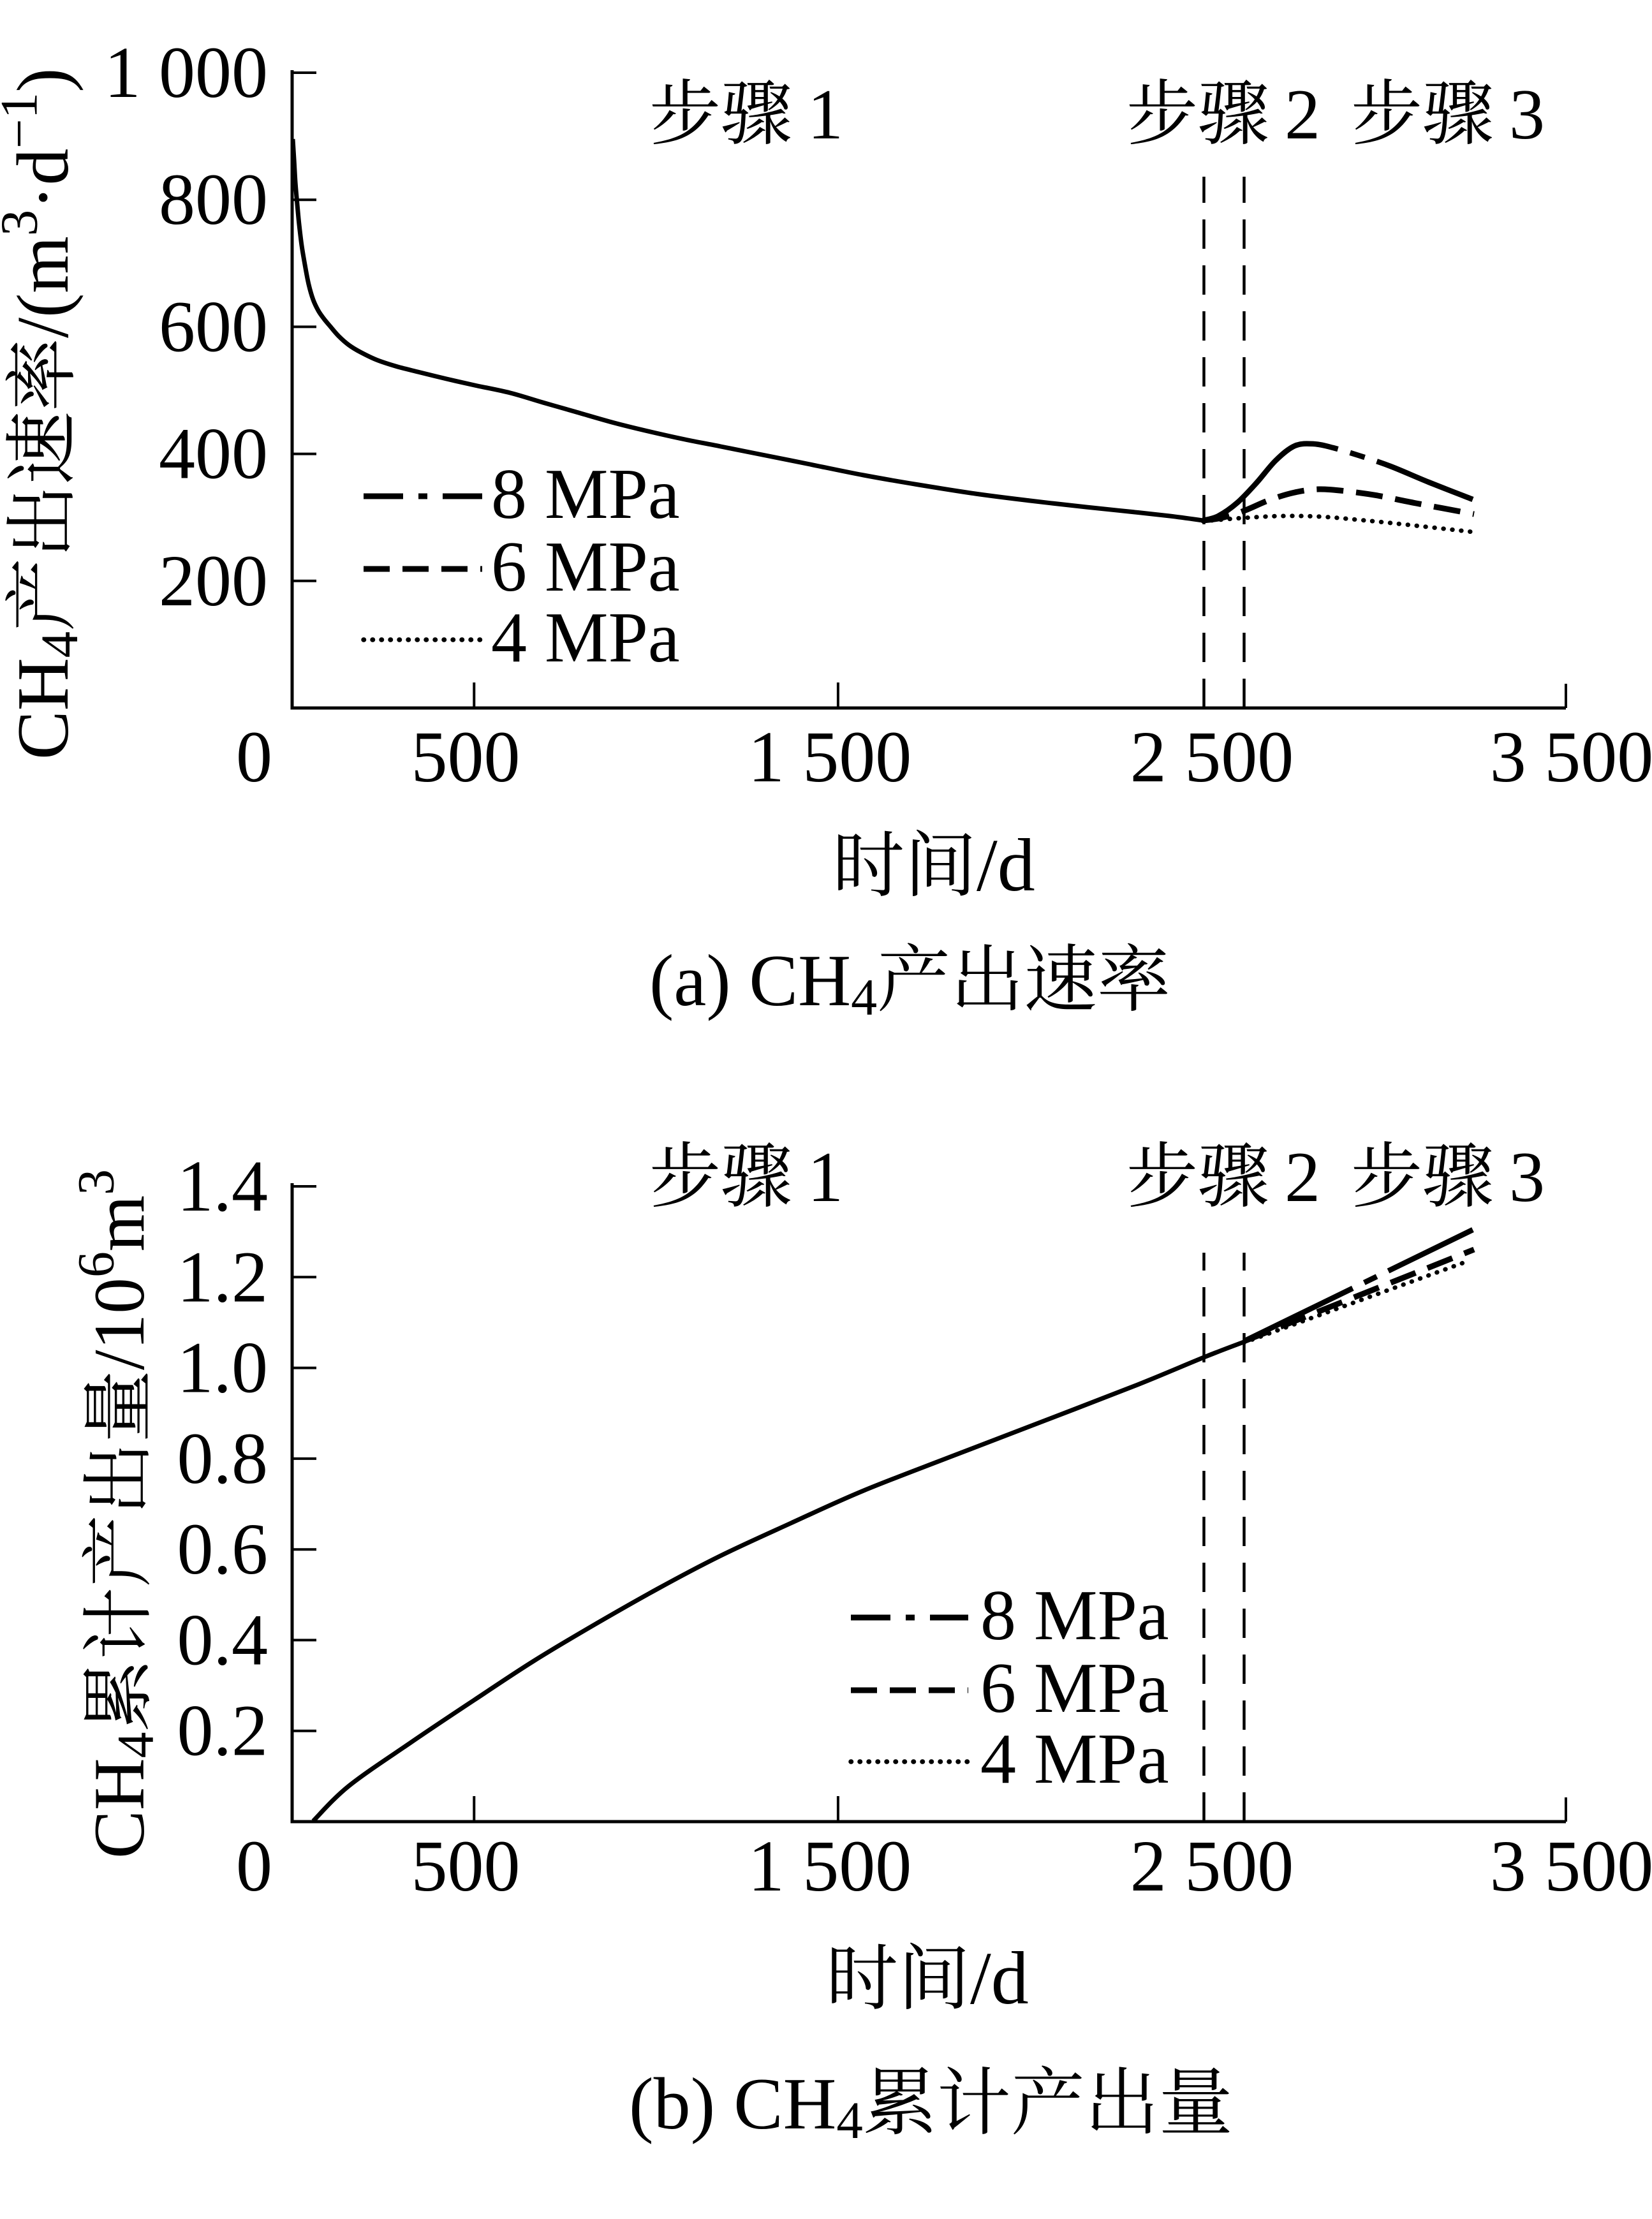 The height and width of the screenshot is (2219, 1652). I want to click on svg-text: 200, so click(213, 580).